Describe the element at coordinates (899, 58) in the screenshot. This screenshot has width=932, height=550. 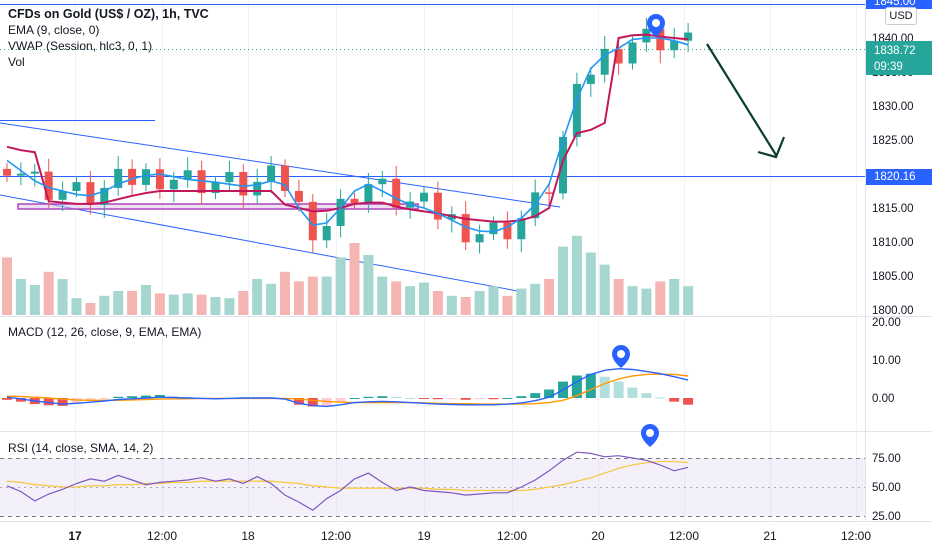
I see `last-price-tag: 1838.72 09:39` at that location.